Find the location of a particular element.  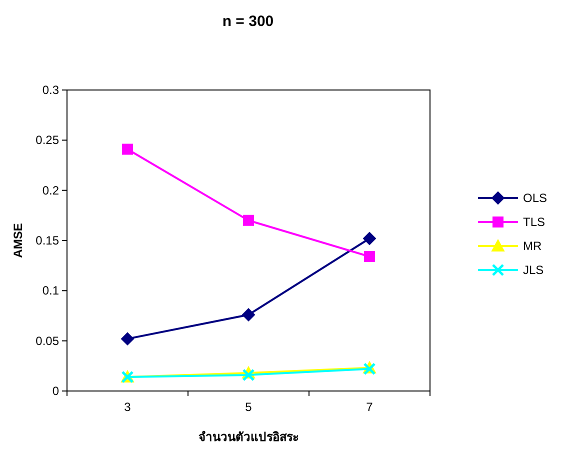

y-tick-label: 0.3 is located at coordinates (51, 90).